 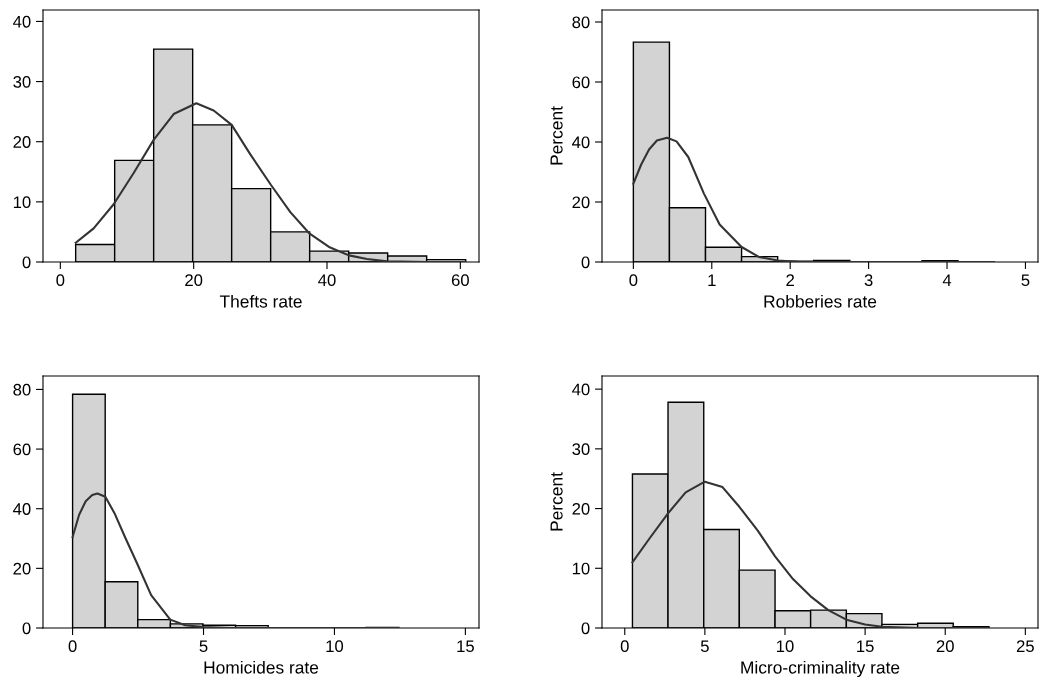 What do you see at coordinates (947, 280) in the screenshot?
I see `x-tick-label: 4` at bounding box center [947, 280].